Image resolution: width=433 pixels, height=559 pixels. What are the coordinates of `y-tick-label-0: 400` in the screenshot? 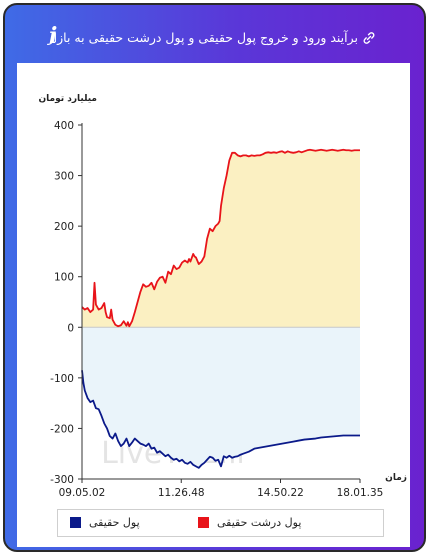 It's located at (64, 126).